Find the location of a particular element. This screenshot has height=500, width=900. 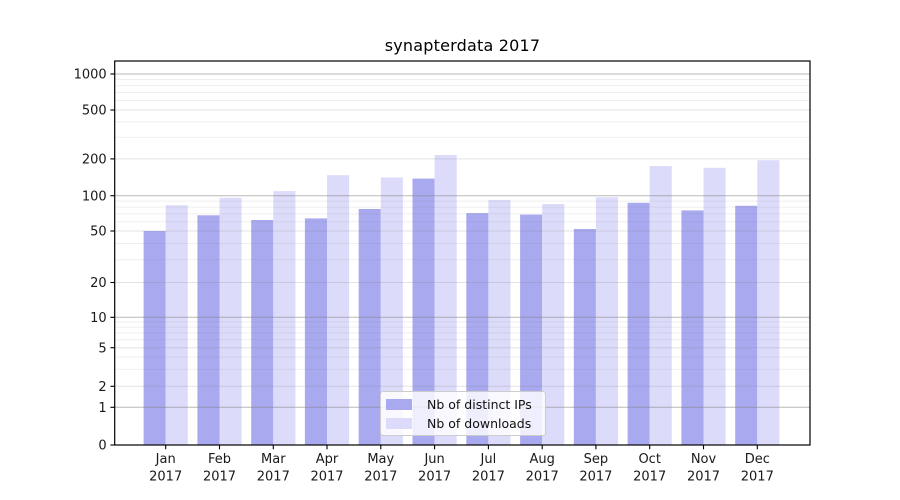

bar-distinct-ips-sep is located at coordinates (584, 337).